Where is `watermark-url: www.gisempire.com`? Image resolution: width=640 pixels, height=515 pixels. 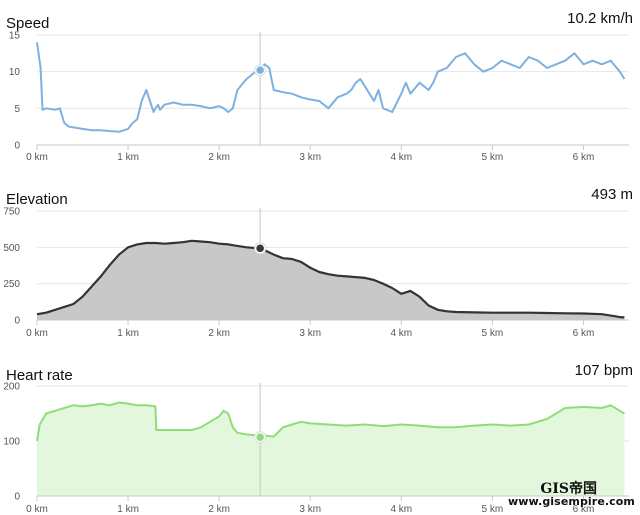 watermark-url: www.gisempire.com is located at coordinates (571, 501).